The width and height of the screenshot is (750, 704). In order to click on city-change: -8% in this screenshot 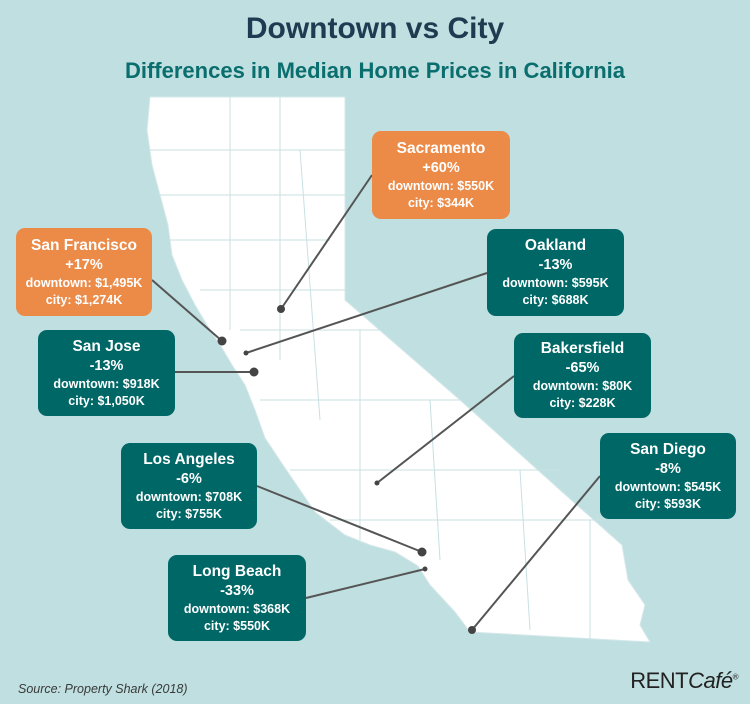, I will do `click(668, 468)`.